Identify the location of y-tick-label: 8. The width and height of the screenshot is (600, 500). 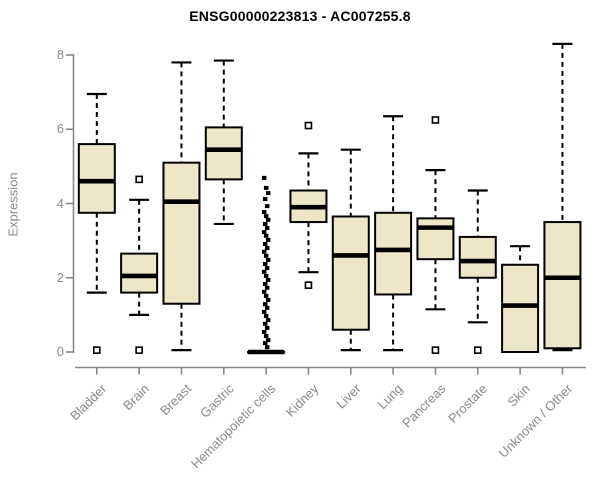
(60, 54).